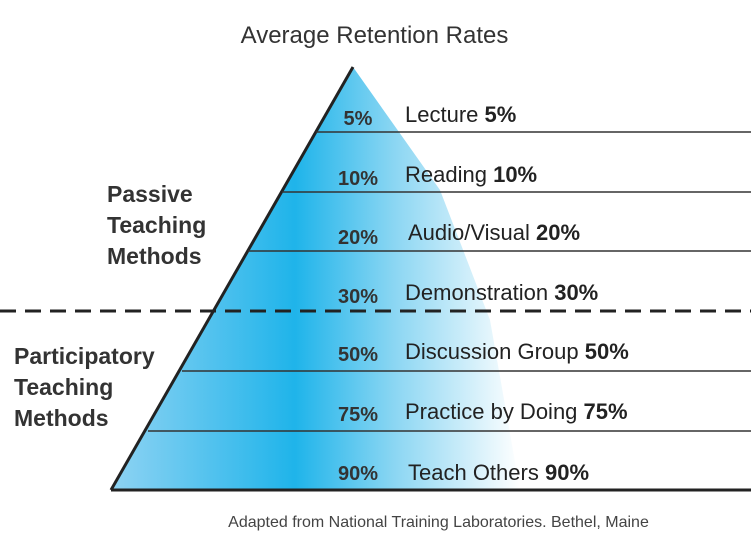 The image size is (751, 545). Describe the element at coordinates (461, 114) in the screenshot. I see `level-label-lecture: Lecture 5%` at that location.